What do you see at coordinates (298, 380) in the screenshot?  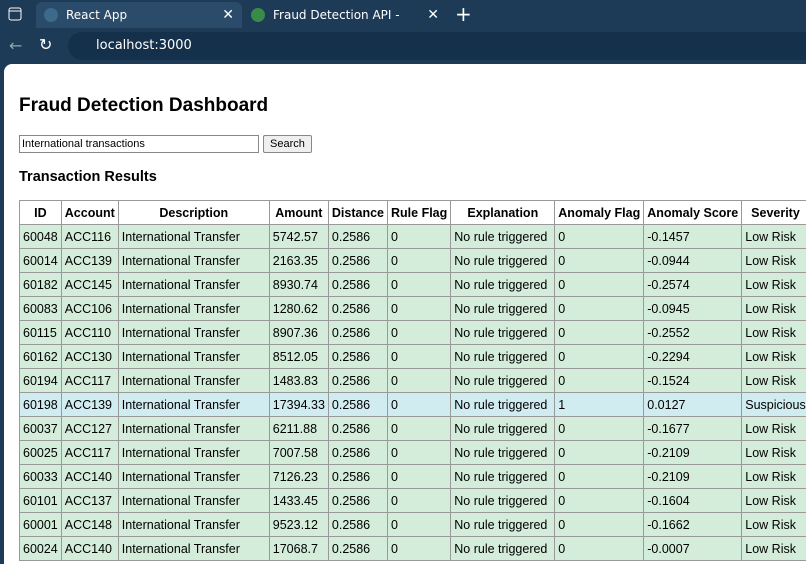 I see `table-cell: 1483.83` at bounding box center [298, 380].